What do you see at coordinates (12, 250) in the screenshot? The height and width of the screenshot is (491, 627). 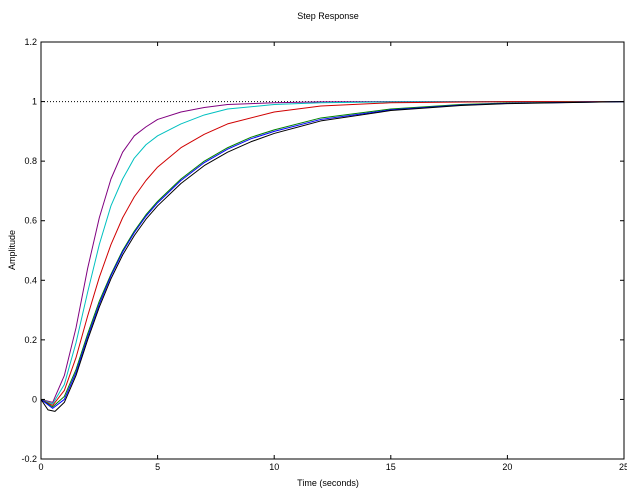 I see `y-axis-title: Amplitude` at bounding box center [12, 250].